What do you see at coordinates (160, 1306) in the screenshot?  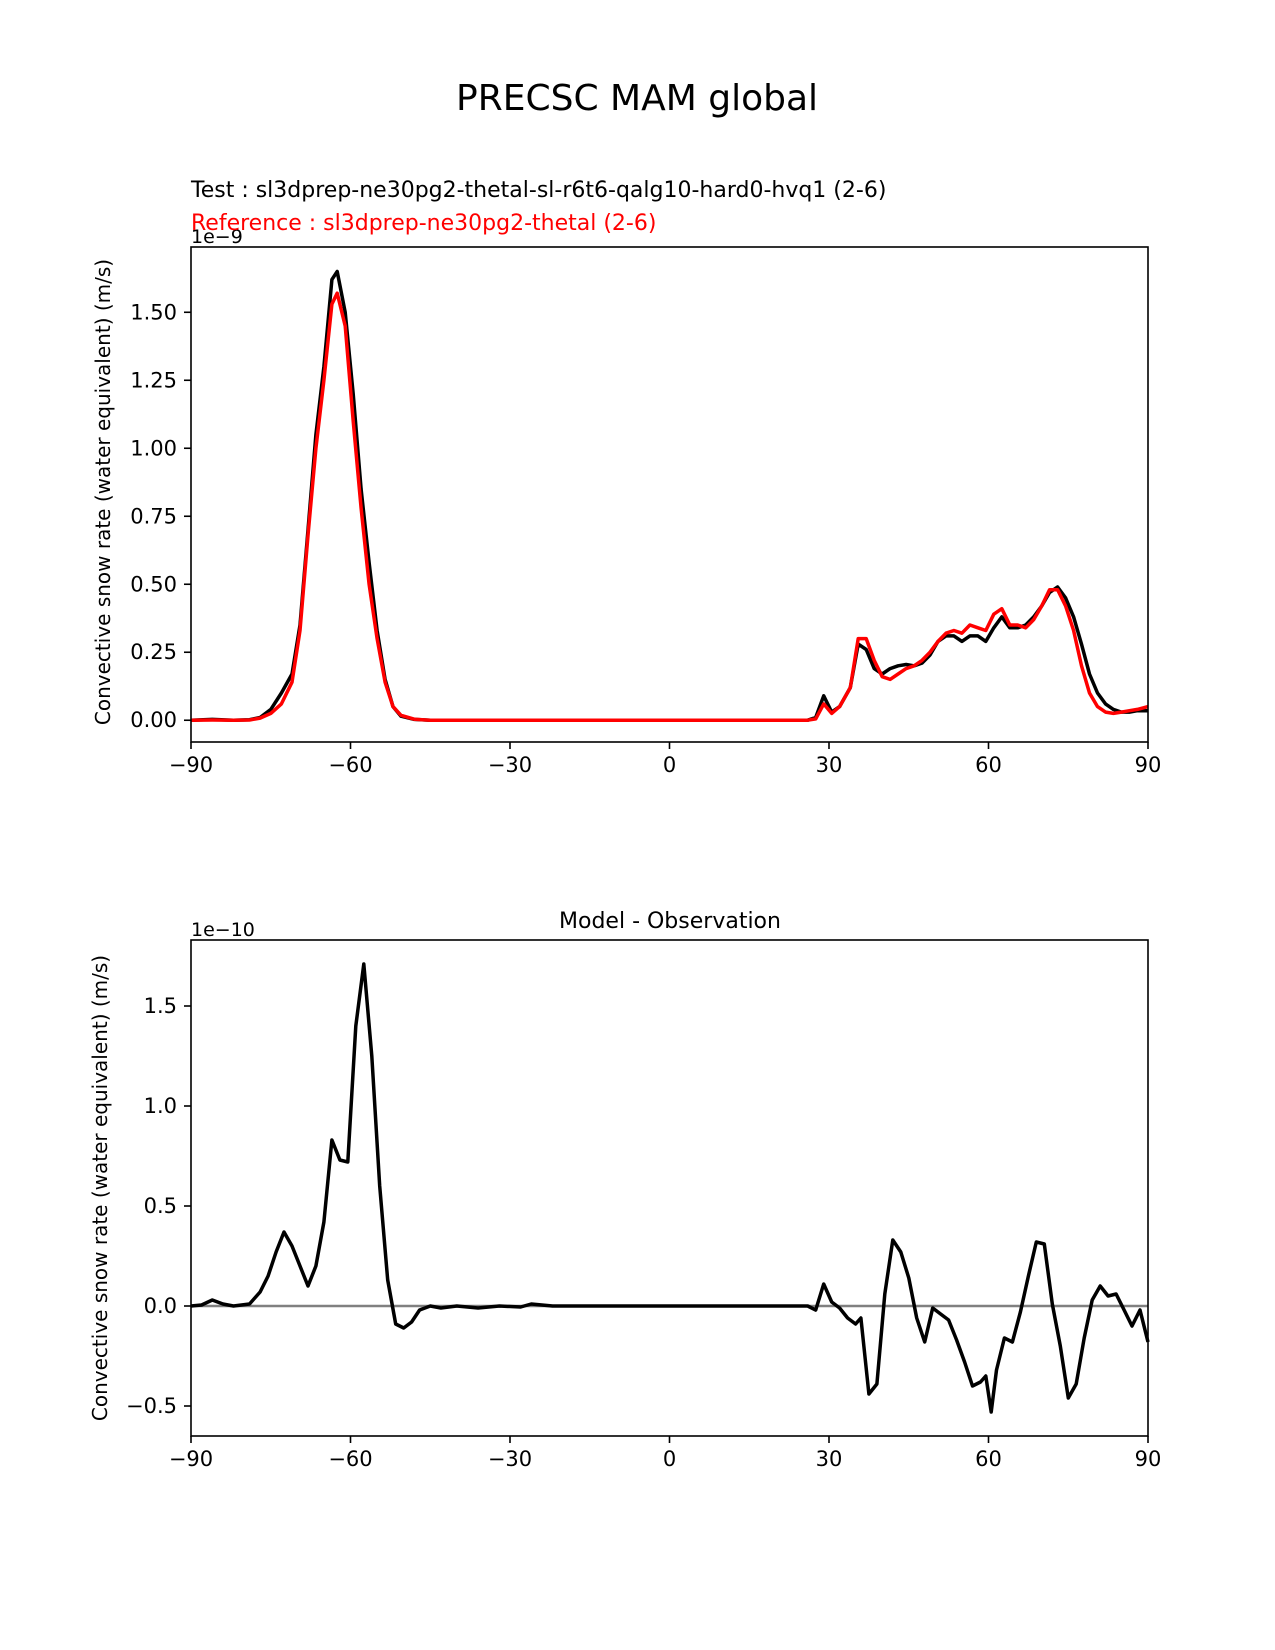 I see `bottom-y-tick-label: 0.0` at bounding box center [160, 1306].